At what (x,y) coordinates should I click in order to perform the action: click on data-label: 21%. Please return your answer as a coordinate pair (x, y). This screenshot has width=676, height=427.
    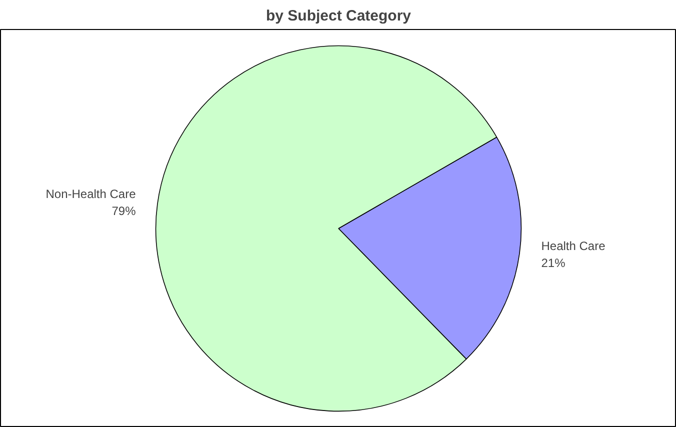
    Looking at the image, I should click on (553, 263).